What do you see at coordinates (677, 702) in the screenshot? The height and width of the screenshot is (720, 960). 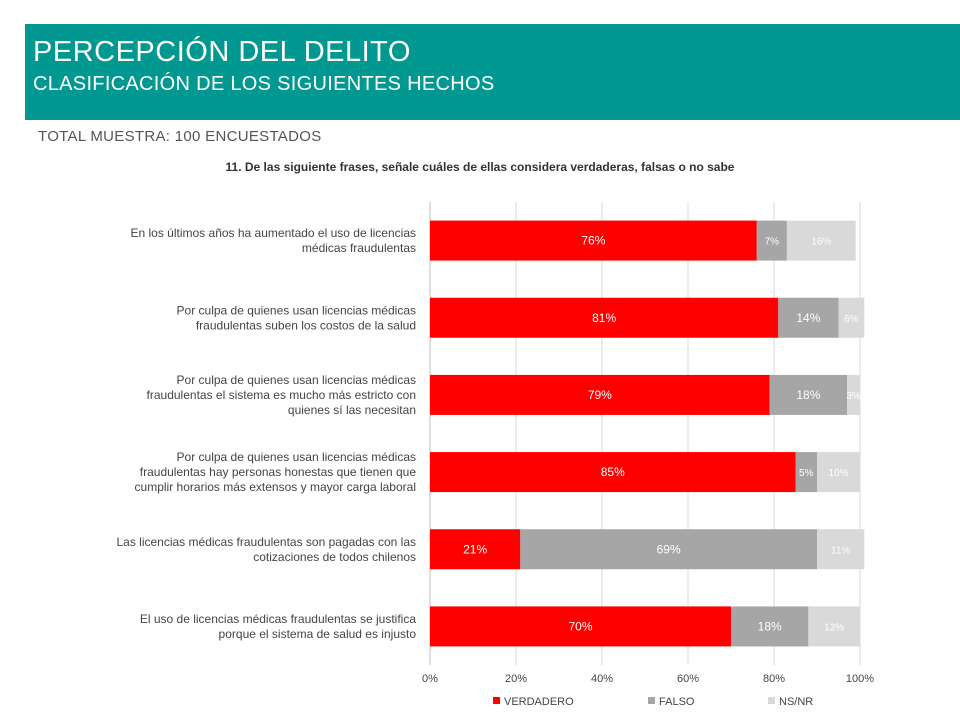 I see `legend-label: FALSO` at bounding box center [677, 702].